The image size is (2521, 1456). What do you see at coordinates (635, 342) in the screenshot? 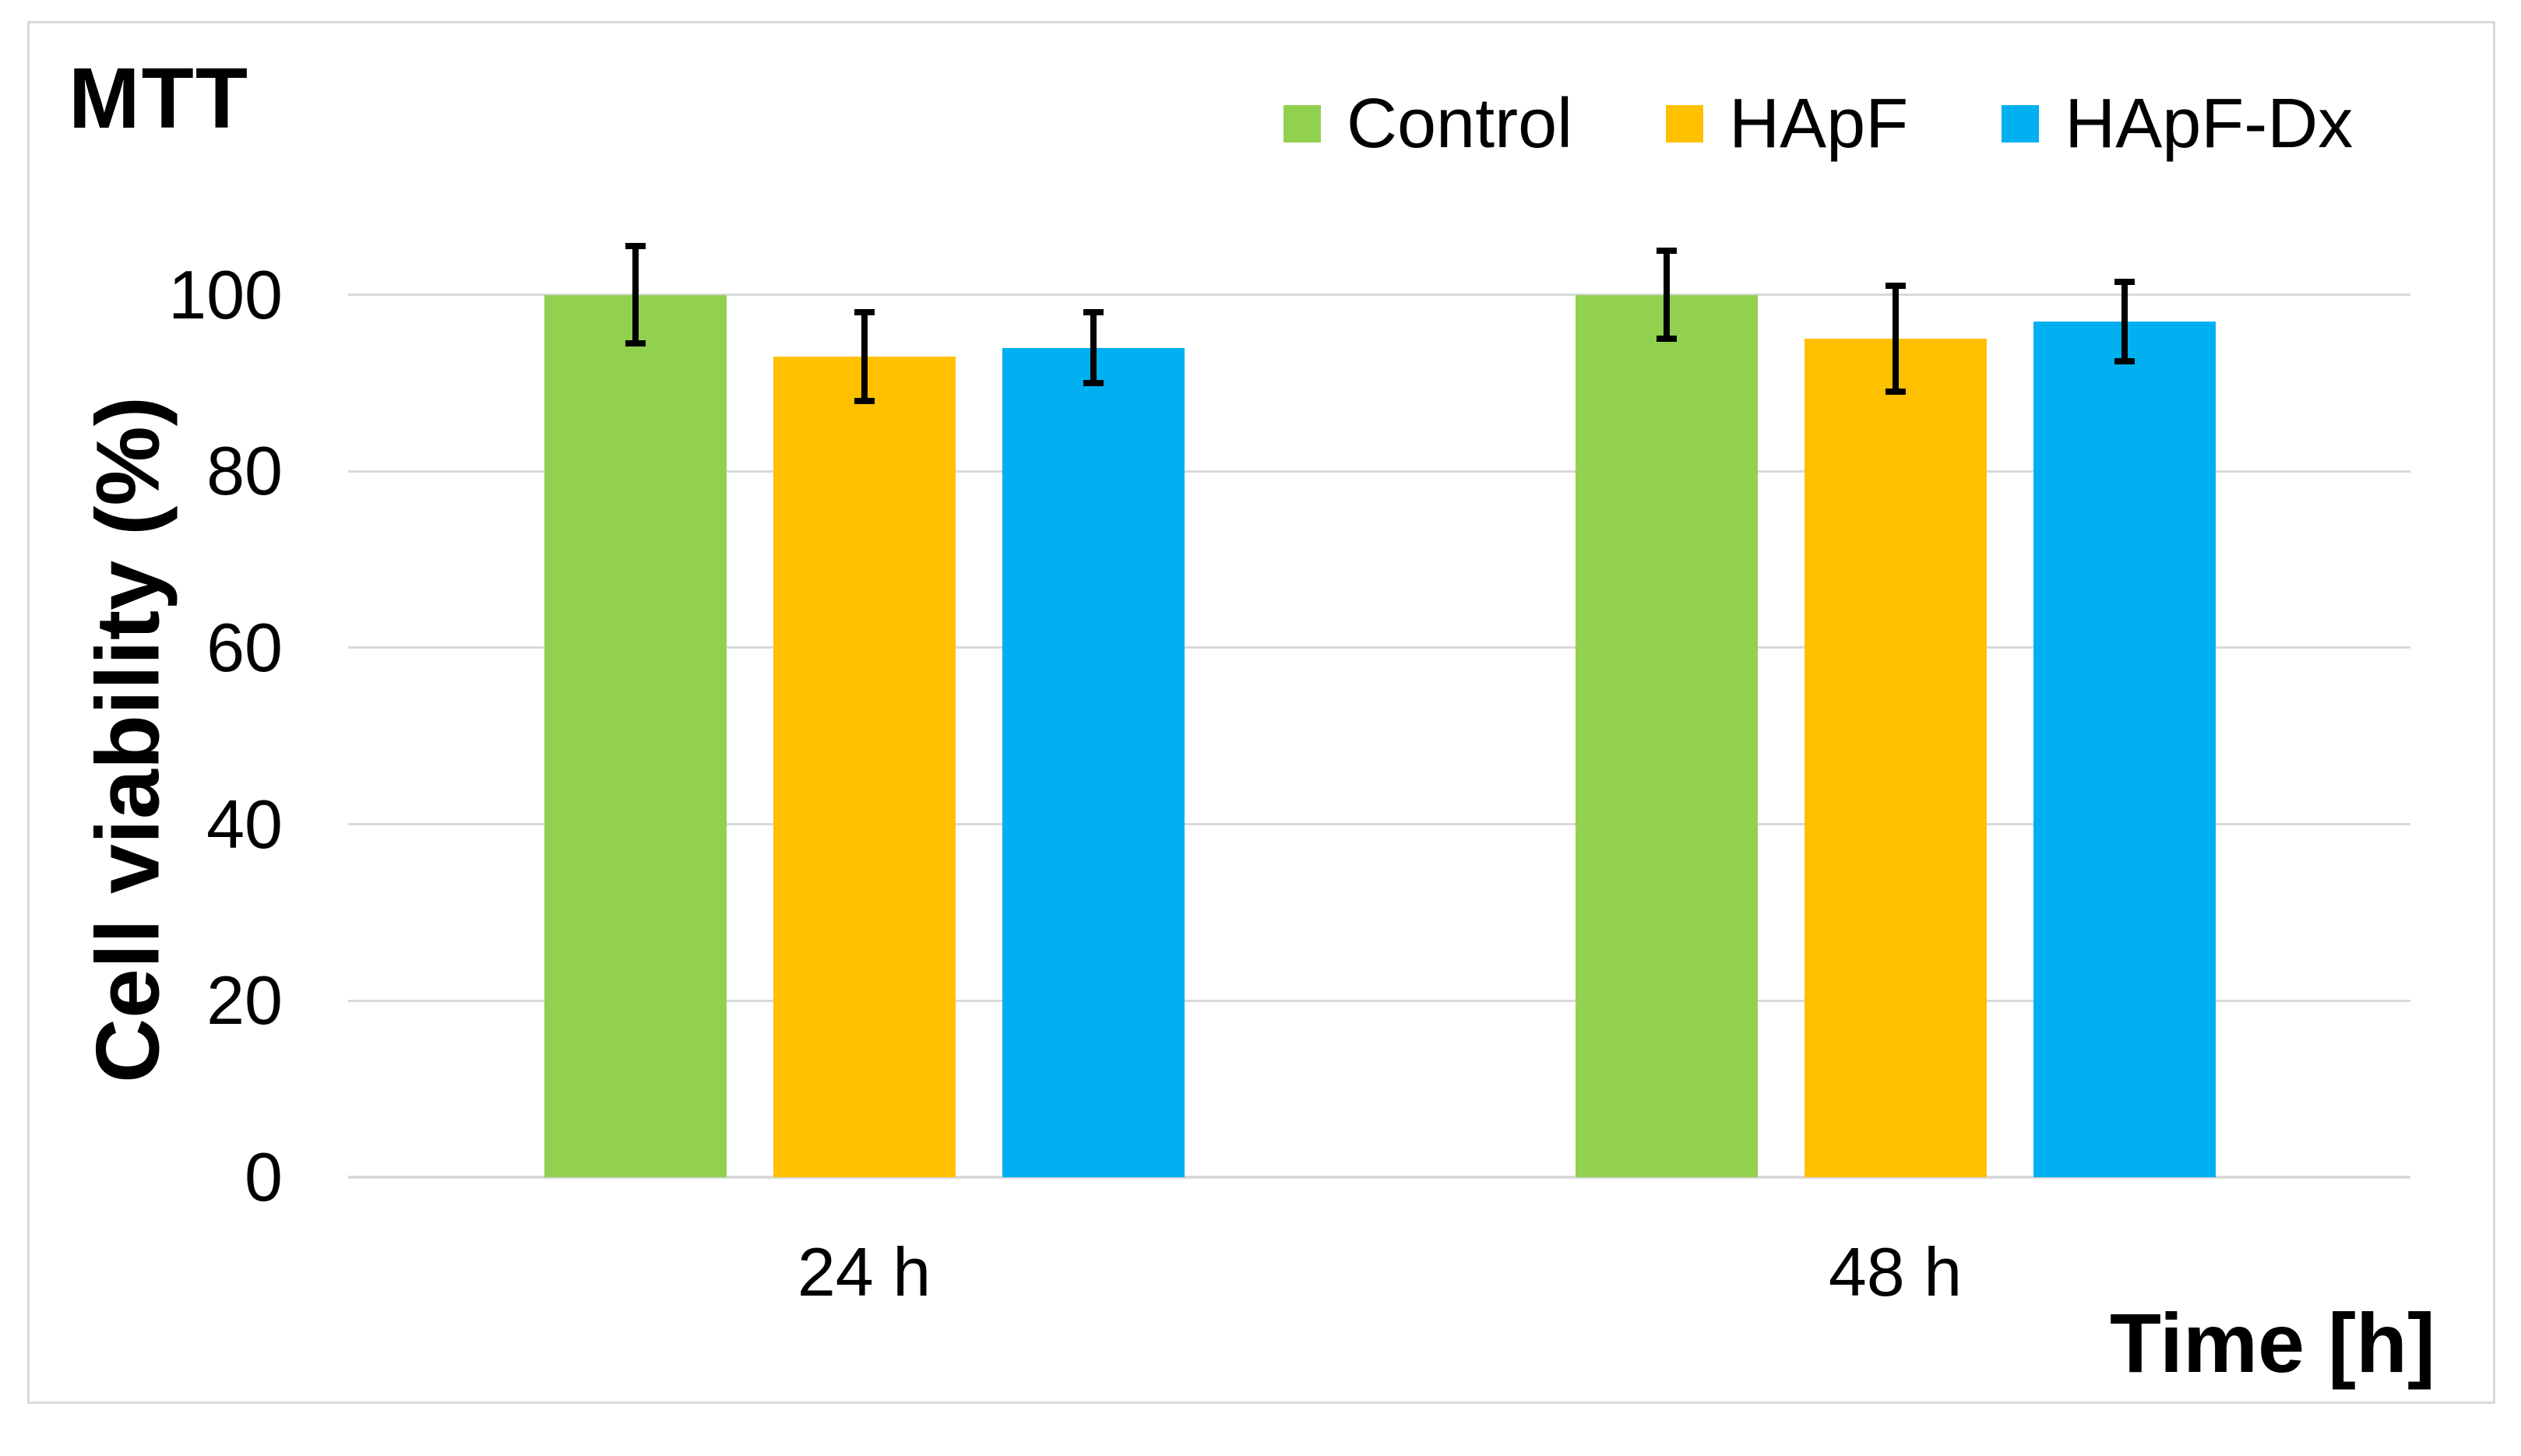
I see `error-cap-bottom-control-24h` at bounding box center [635, 342].